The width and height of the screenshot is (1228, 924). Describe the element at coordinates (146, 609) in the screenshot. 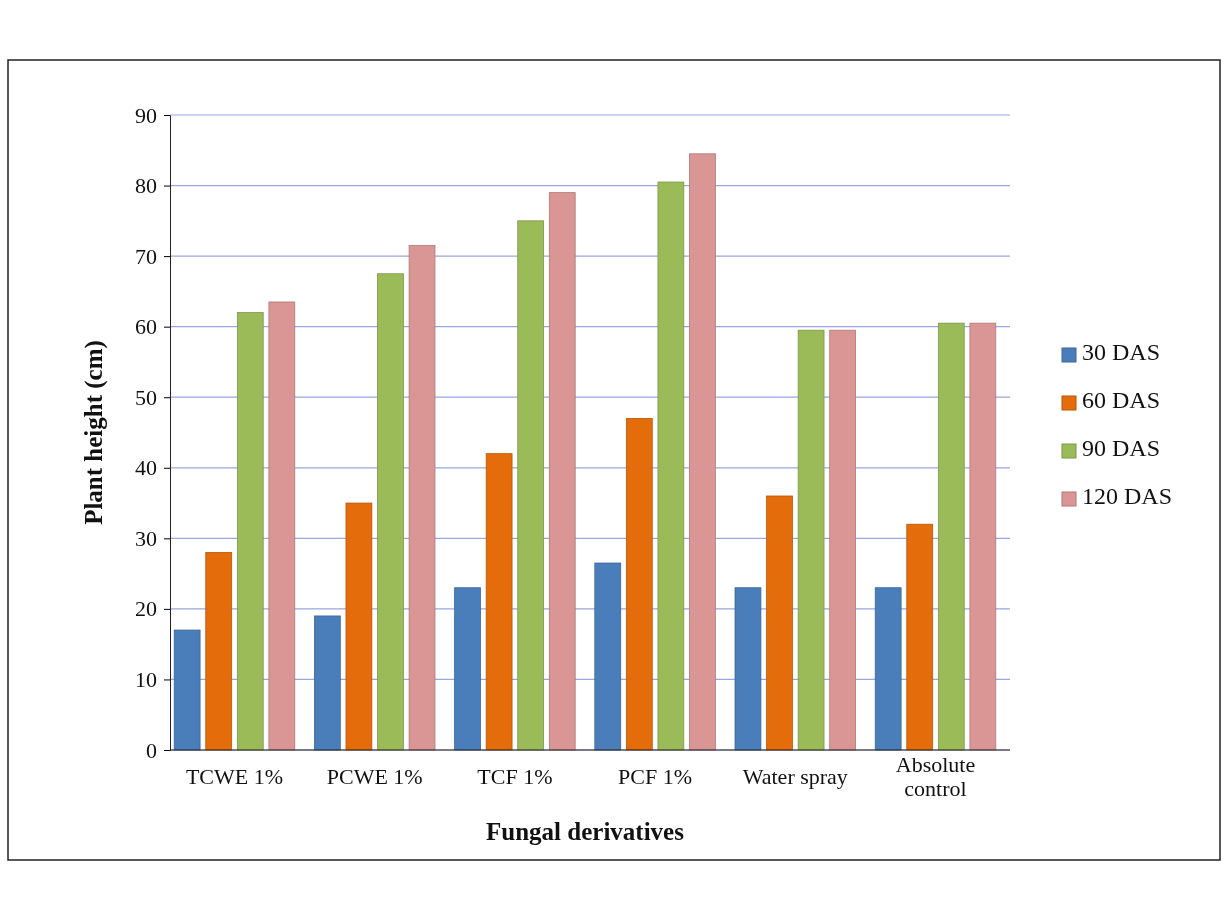

I see `y-tick-label: 20` at that location.